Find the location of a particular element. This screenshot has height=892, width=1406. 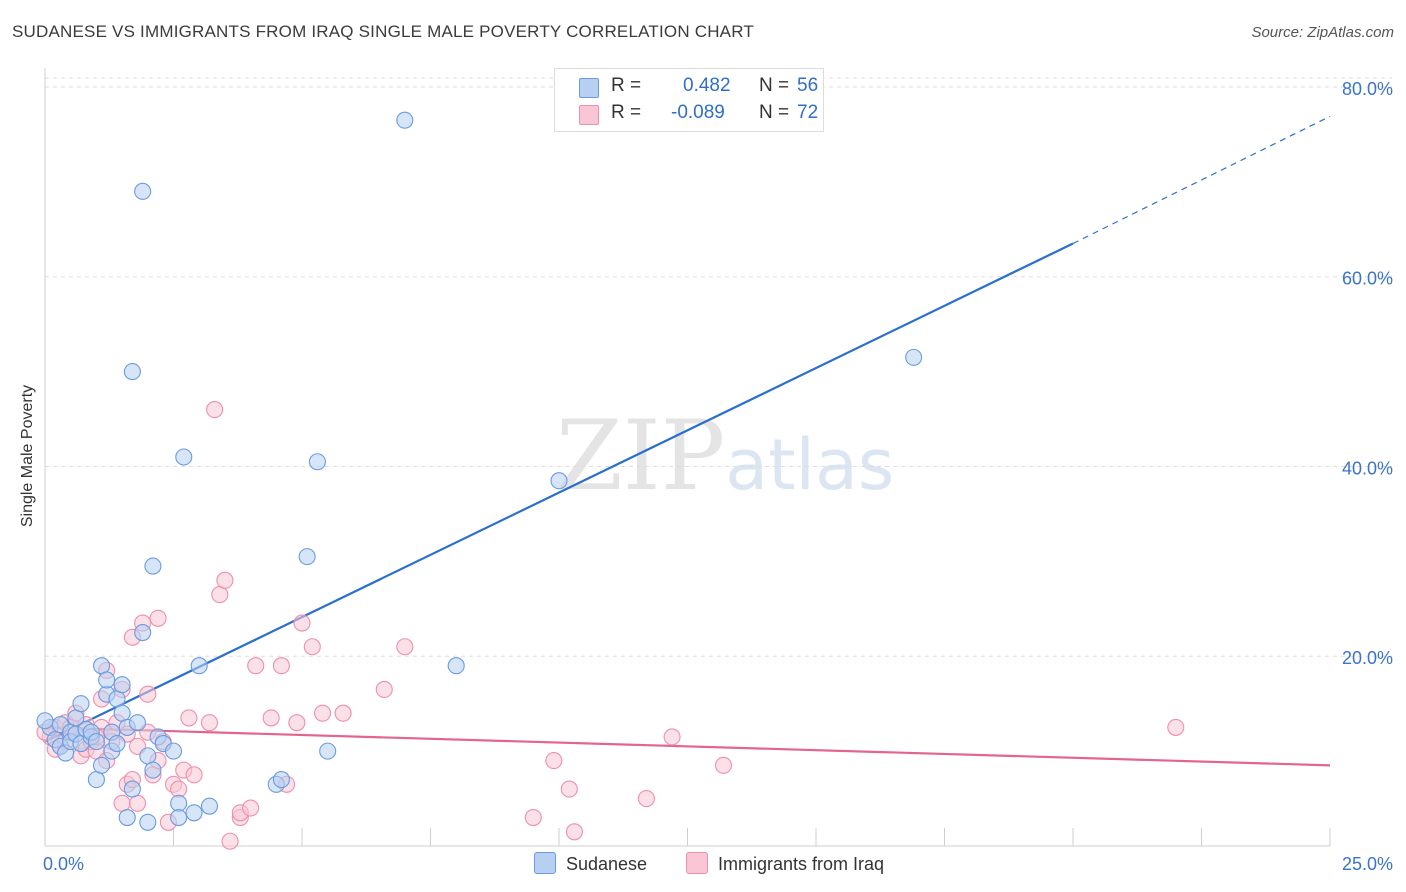

y-tick-label: 60.0% is located at coordinates (1367, 279).